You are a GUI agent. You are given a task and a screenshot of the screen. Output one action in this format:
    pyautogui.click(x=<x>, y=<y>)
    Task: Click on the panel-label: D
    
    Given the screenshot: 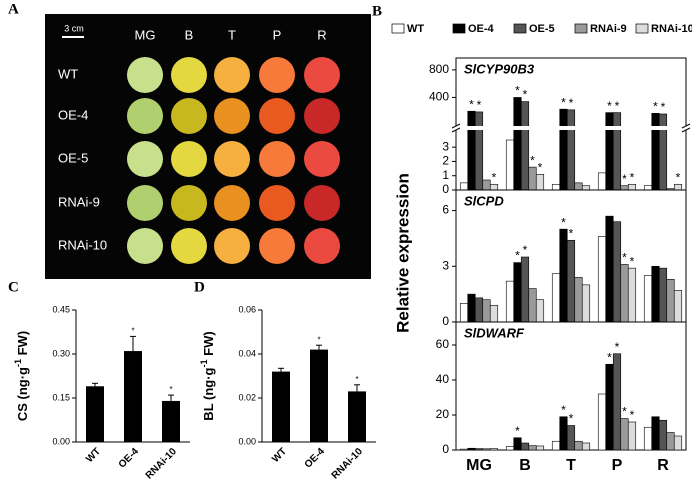 What is the action you would take?
    pyautogui.click(x=199, y=287)
    